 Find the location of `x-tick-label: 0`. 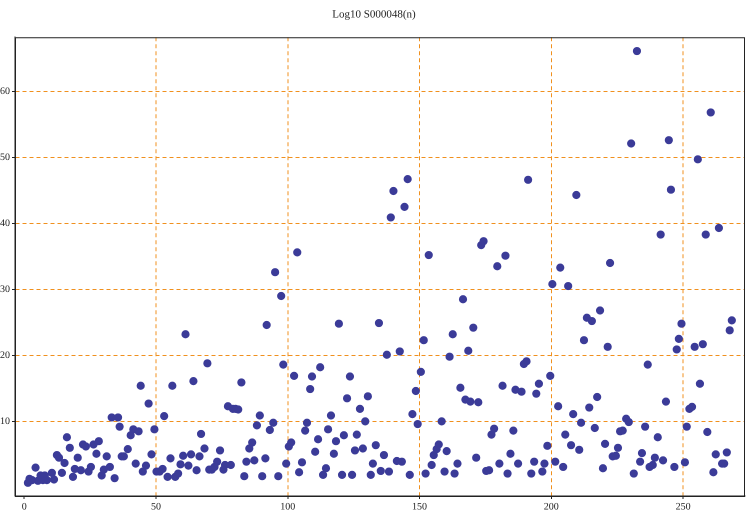

x-tick-label: 0 is located at coordinates (24, 507).